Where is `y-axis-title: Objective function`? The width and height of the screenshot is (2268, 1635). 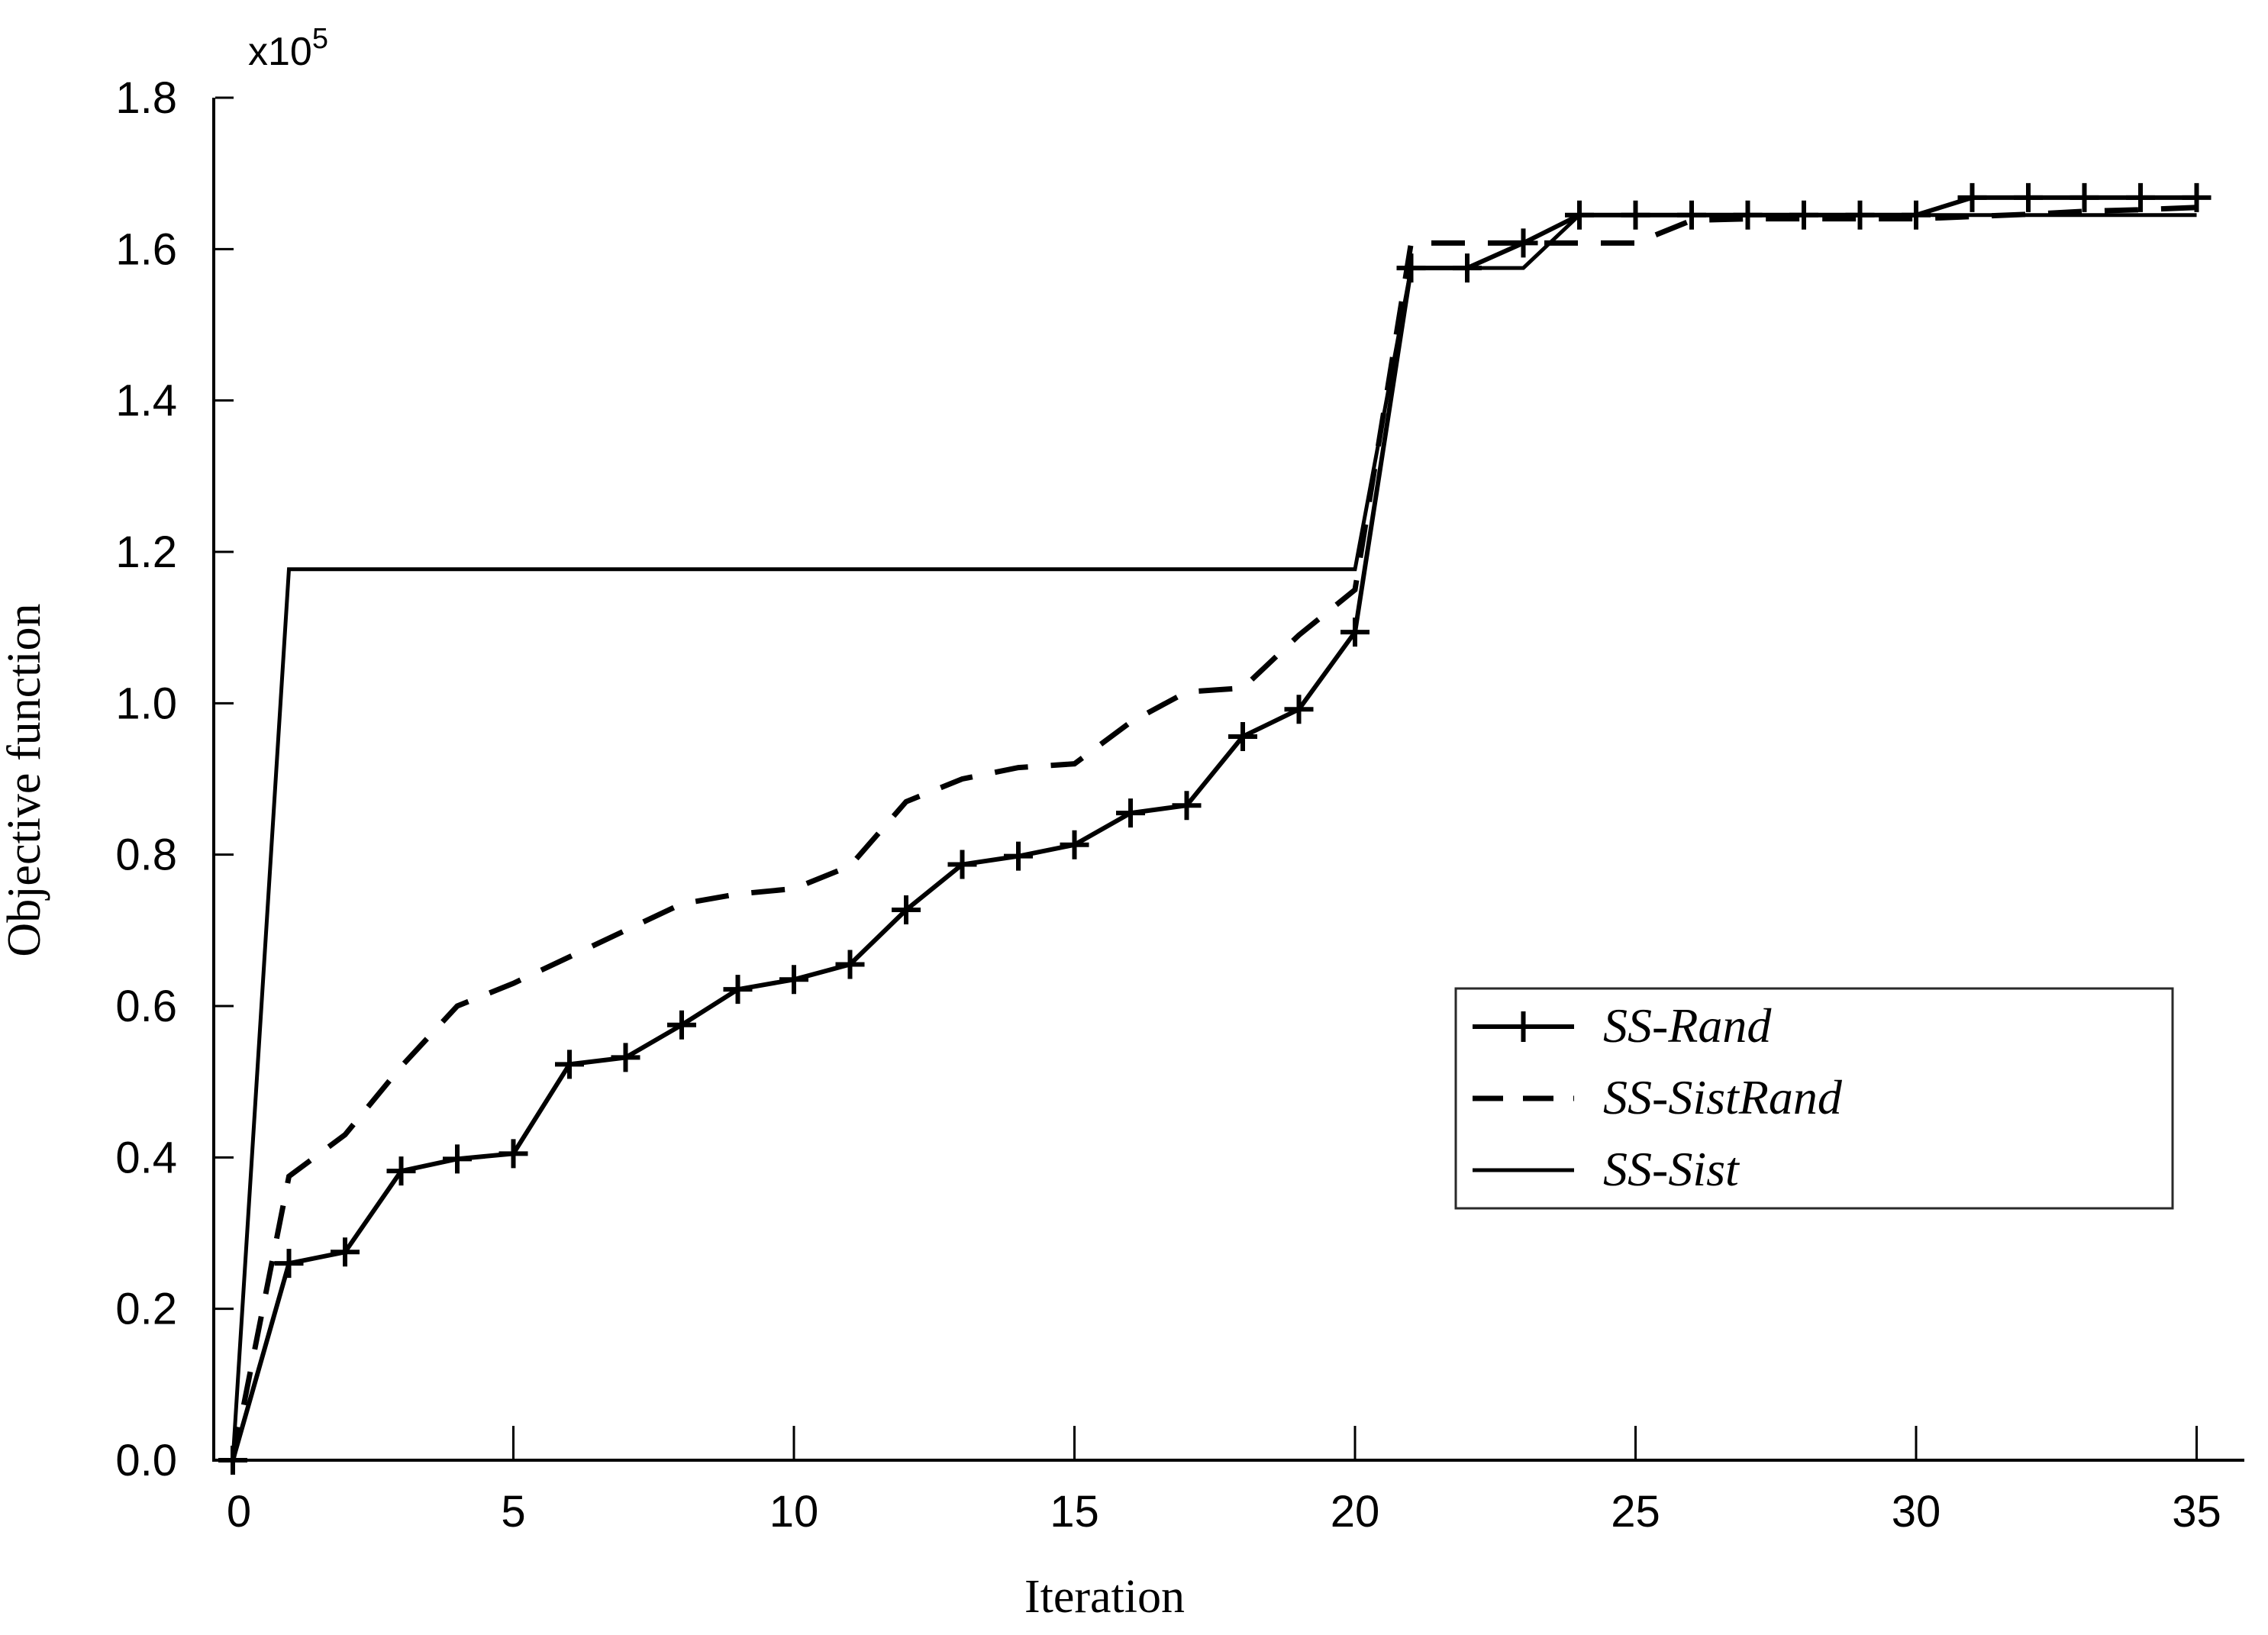
y-axis-title: Objective function is located at coordinates (25, 779).